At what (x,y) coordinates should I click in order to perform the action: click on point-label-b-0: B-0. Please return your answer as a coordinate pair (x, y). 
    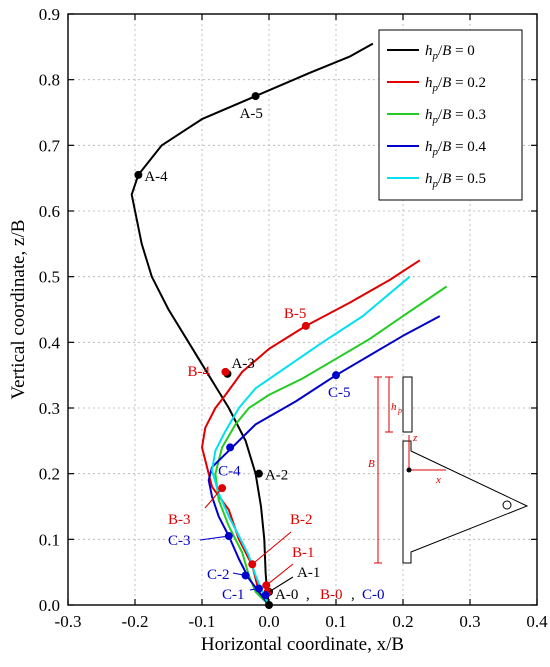
    Looking at the image, I should click on (331, 595).